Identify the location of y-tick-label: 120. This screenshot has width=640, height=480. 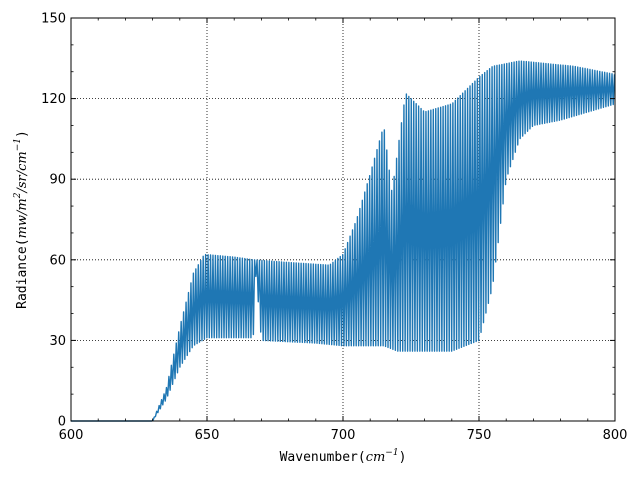
(53, 99).